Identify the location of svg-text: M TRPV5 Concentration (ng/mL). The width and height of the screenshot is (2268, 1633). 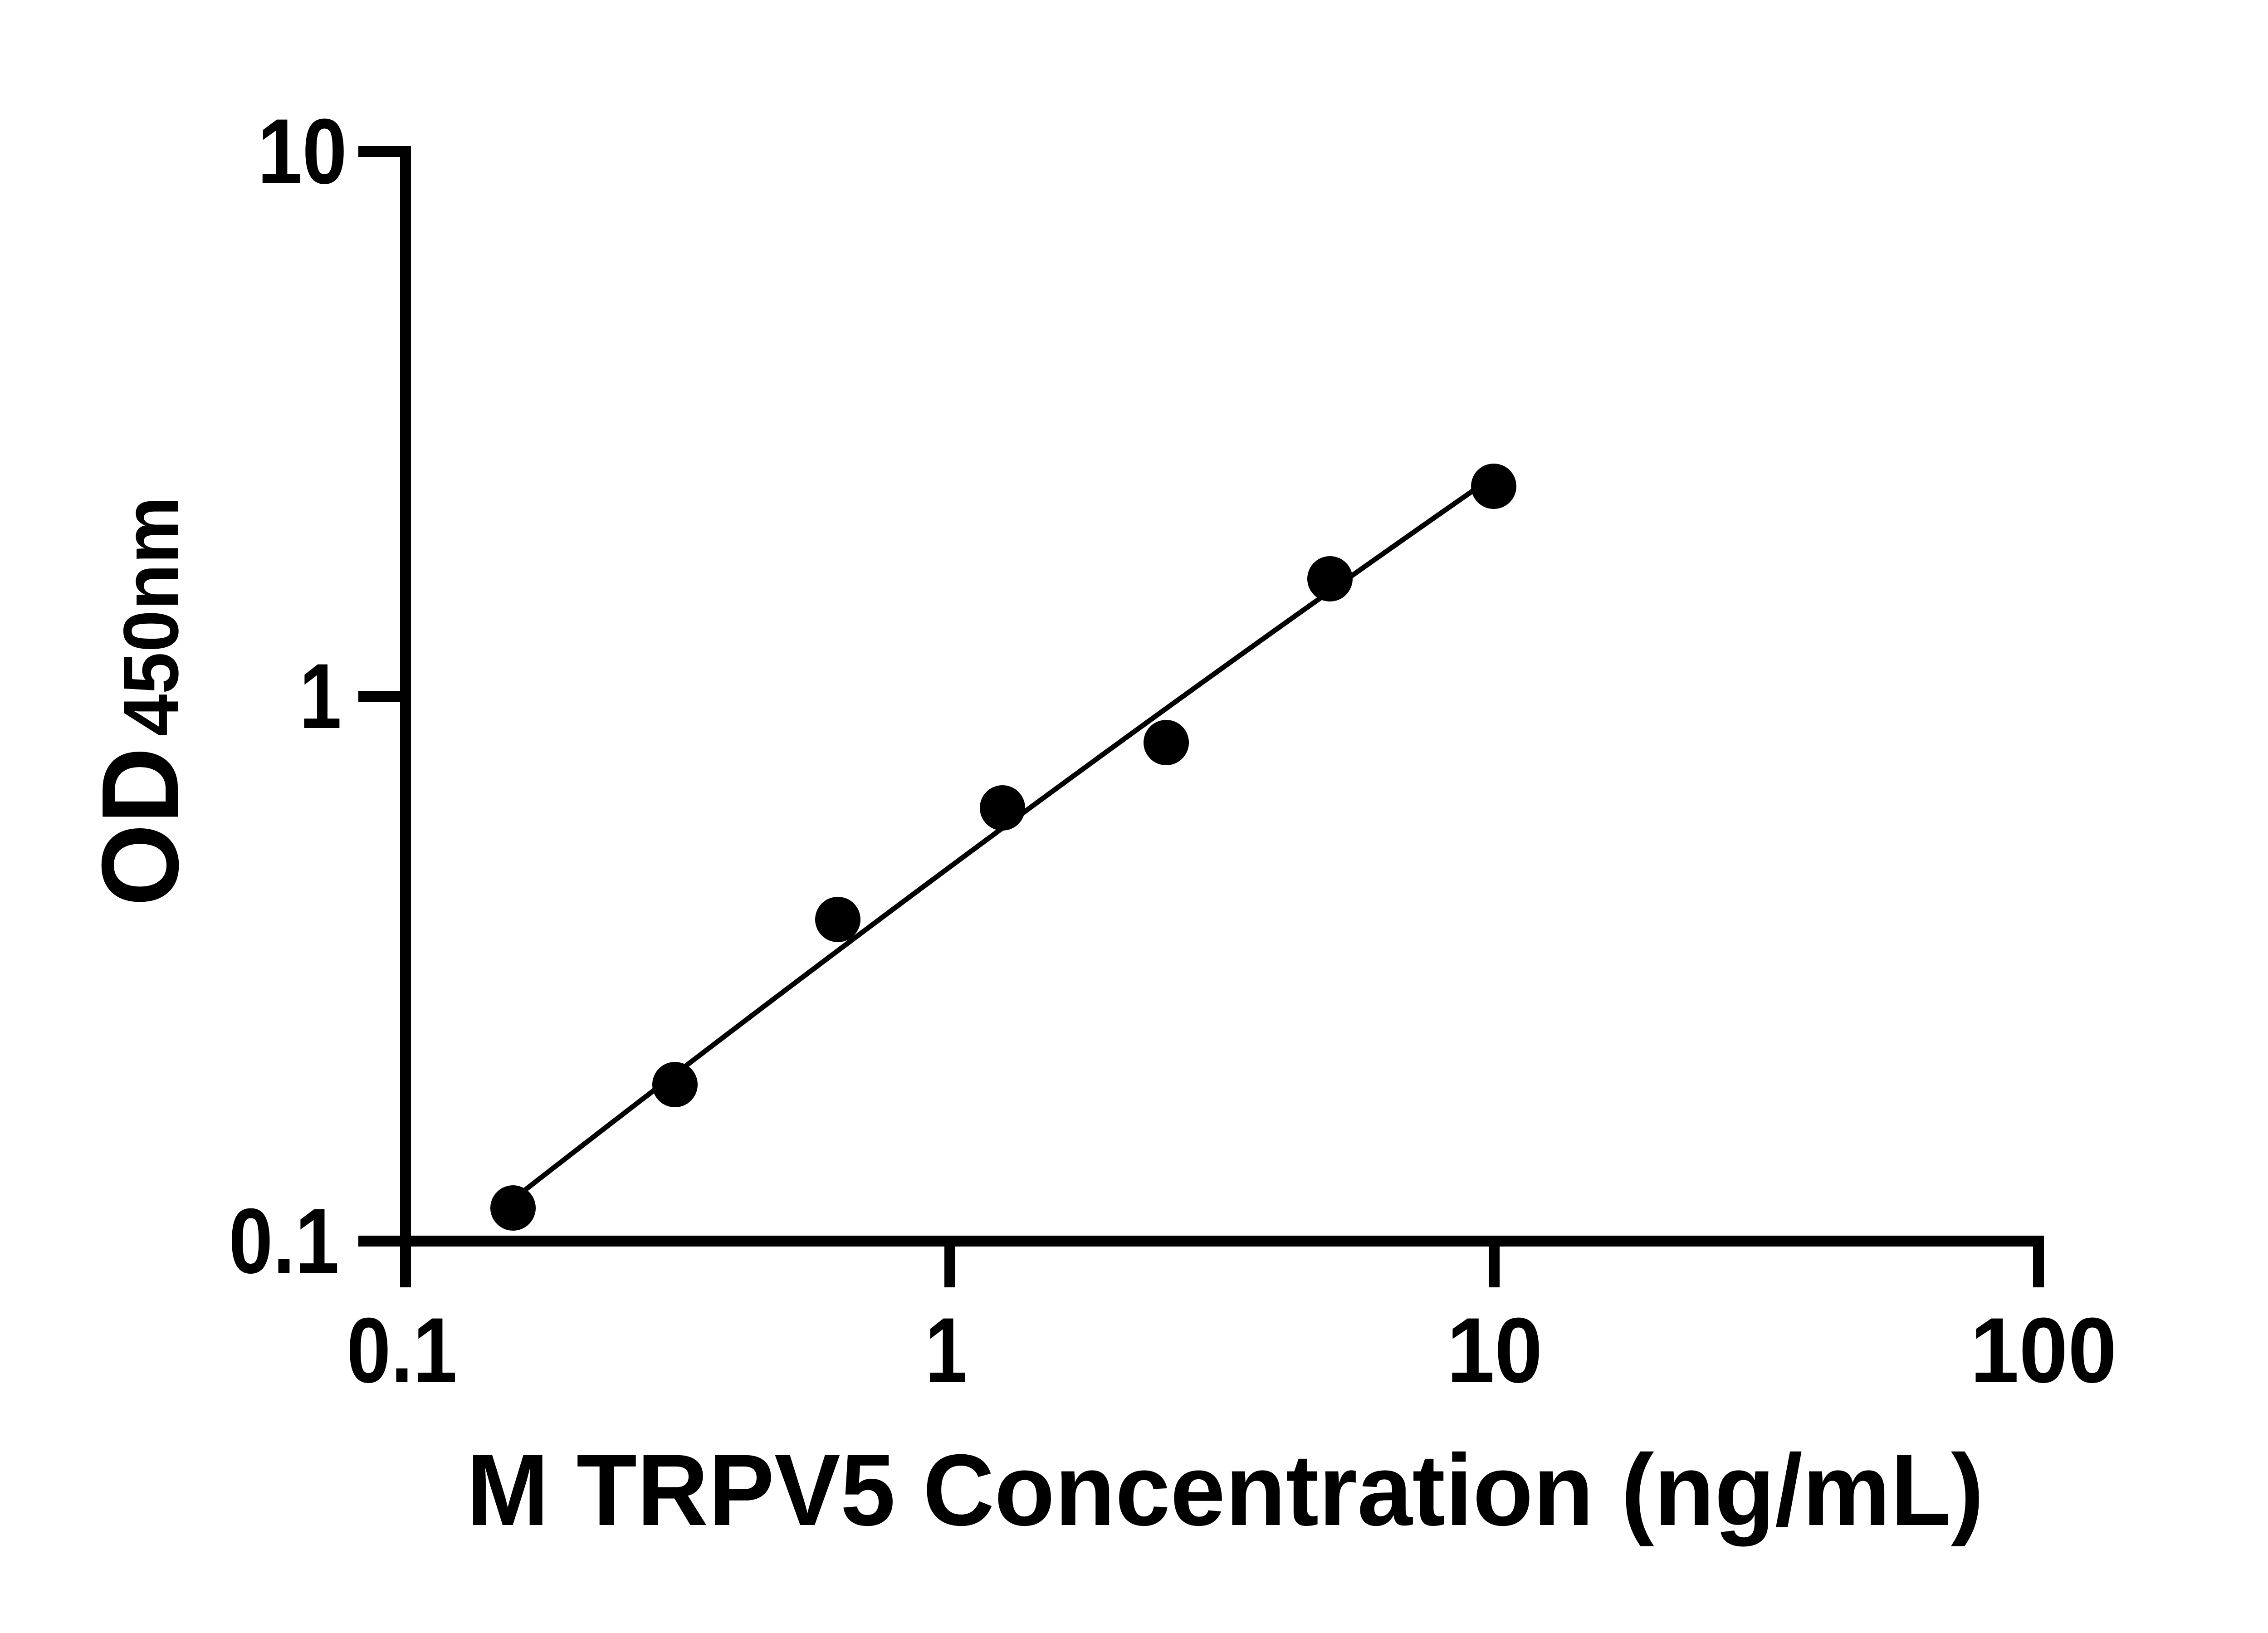
(1225, 1489).